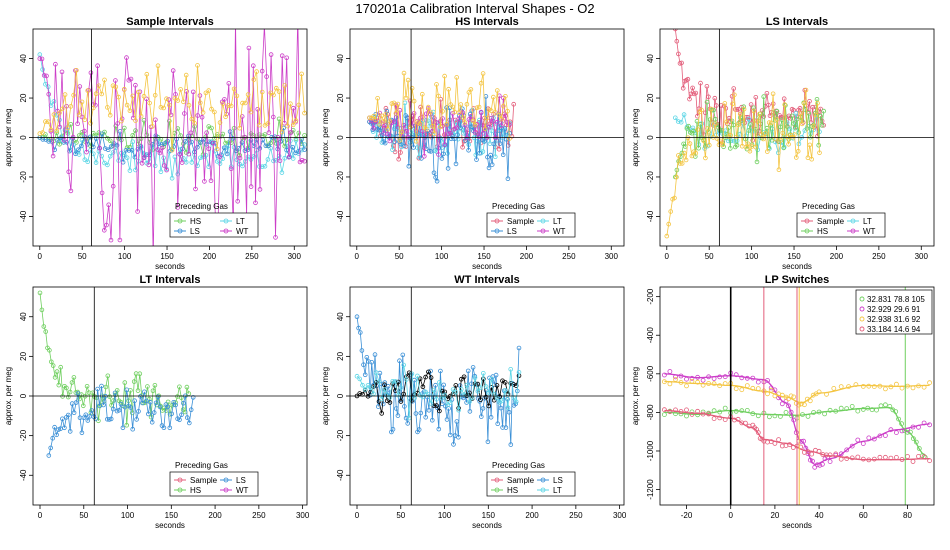 This screenshot has height=550, width=950. What do you see at coordinates (894, 329) in the screenshot?
I see `legend-label-lp-3: 33.184 14.6 94` at bounding box center [894, 329].